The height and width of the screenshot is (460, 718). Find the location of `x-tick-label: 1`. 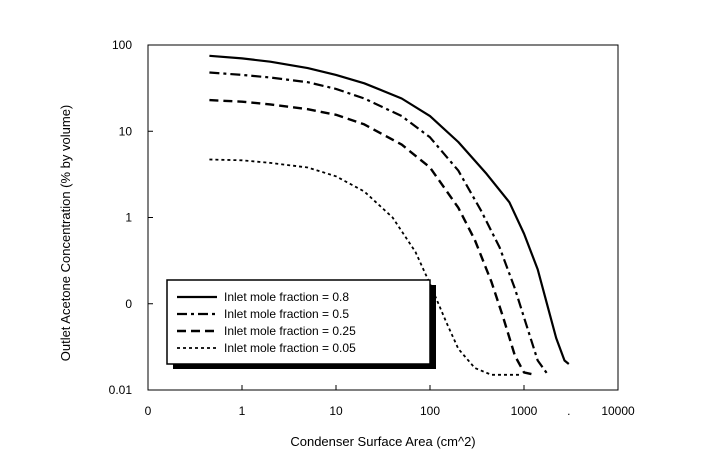

x-tick-label: 1 is located at coordinates (242, 411).